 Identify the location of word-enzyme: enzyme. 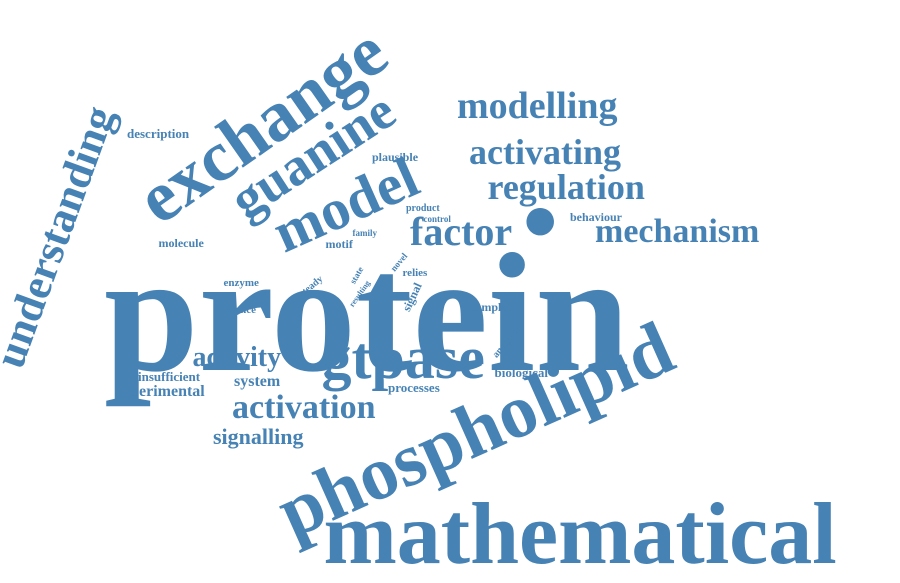
(241, 282).